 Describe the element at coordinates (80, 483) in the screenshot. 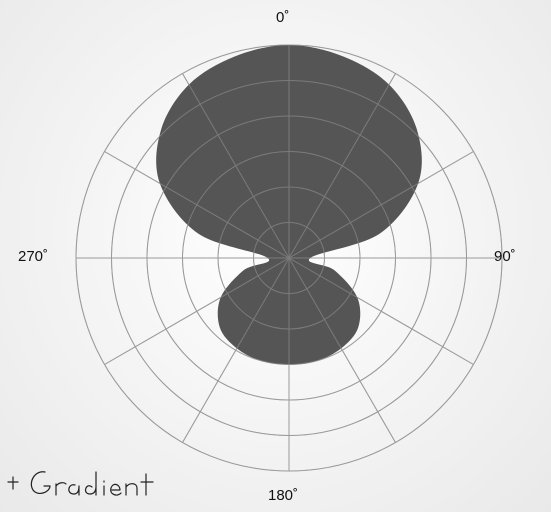

I see `gradient-watermark-logo` at that location.